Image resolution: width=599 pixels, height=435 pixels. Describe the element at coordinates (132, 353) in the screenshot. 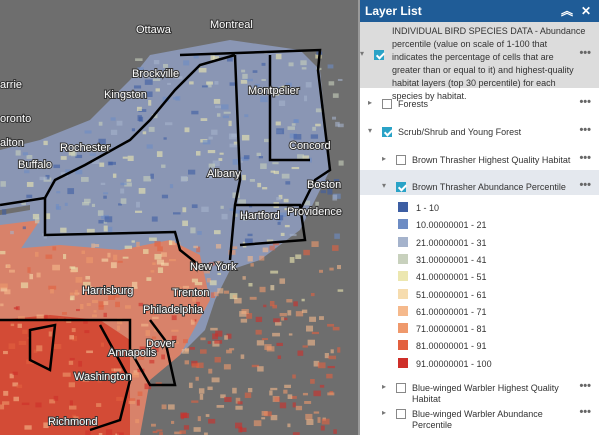

I see `city-label: Annapolis` at that location.